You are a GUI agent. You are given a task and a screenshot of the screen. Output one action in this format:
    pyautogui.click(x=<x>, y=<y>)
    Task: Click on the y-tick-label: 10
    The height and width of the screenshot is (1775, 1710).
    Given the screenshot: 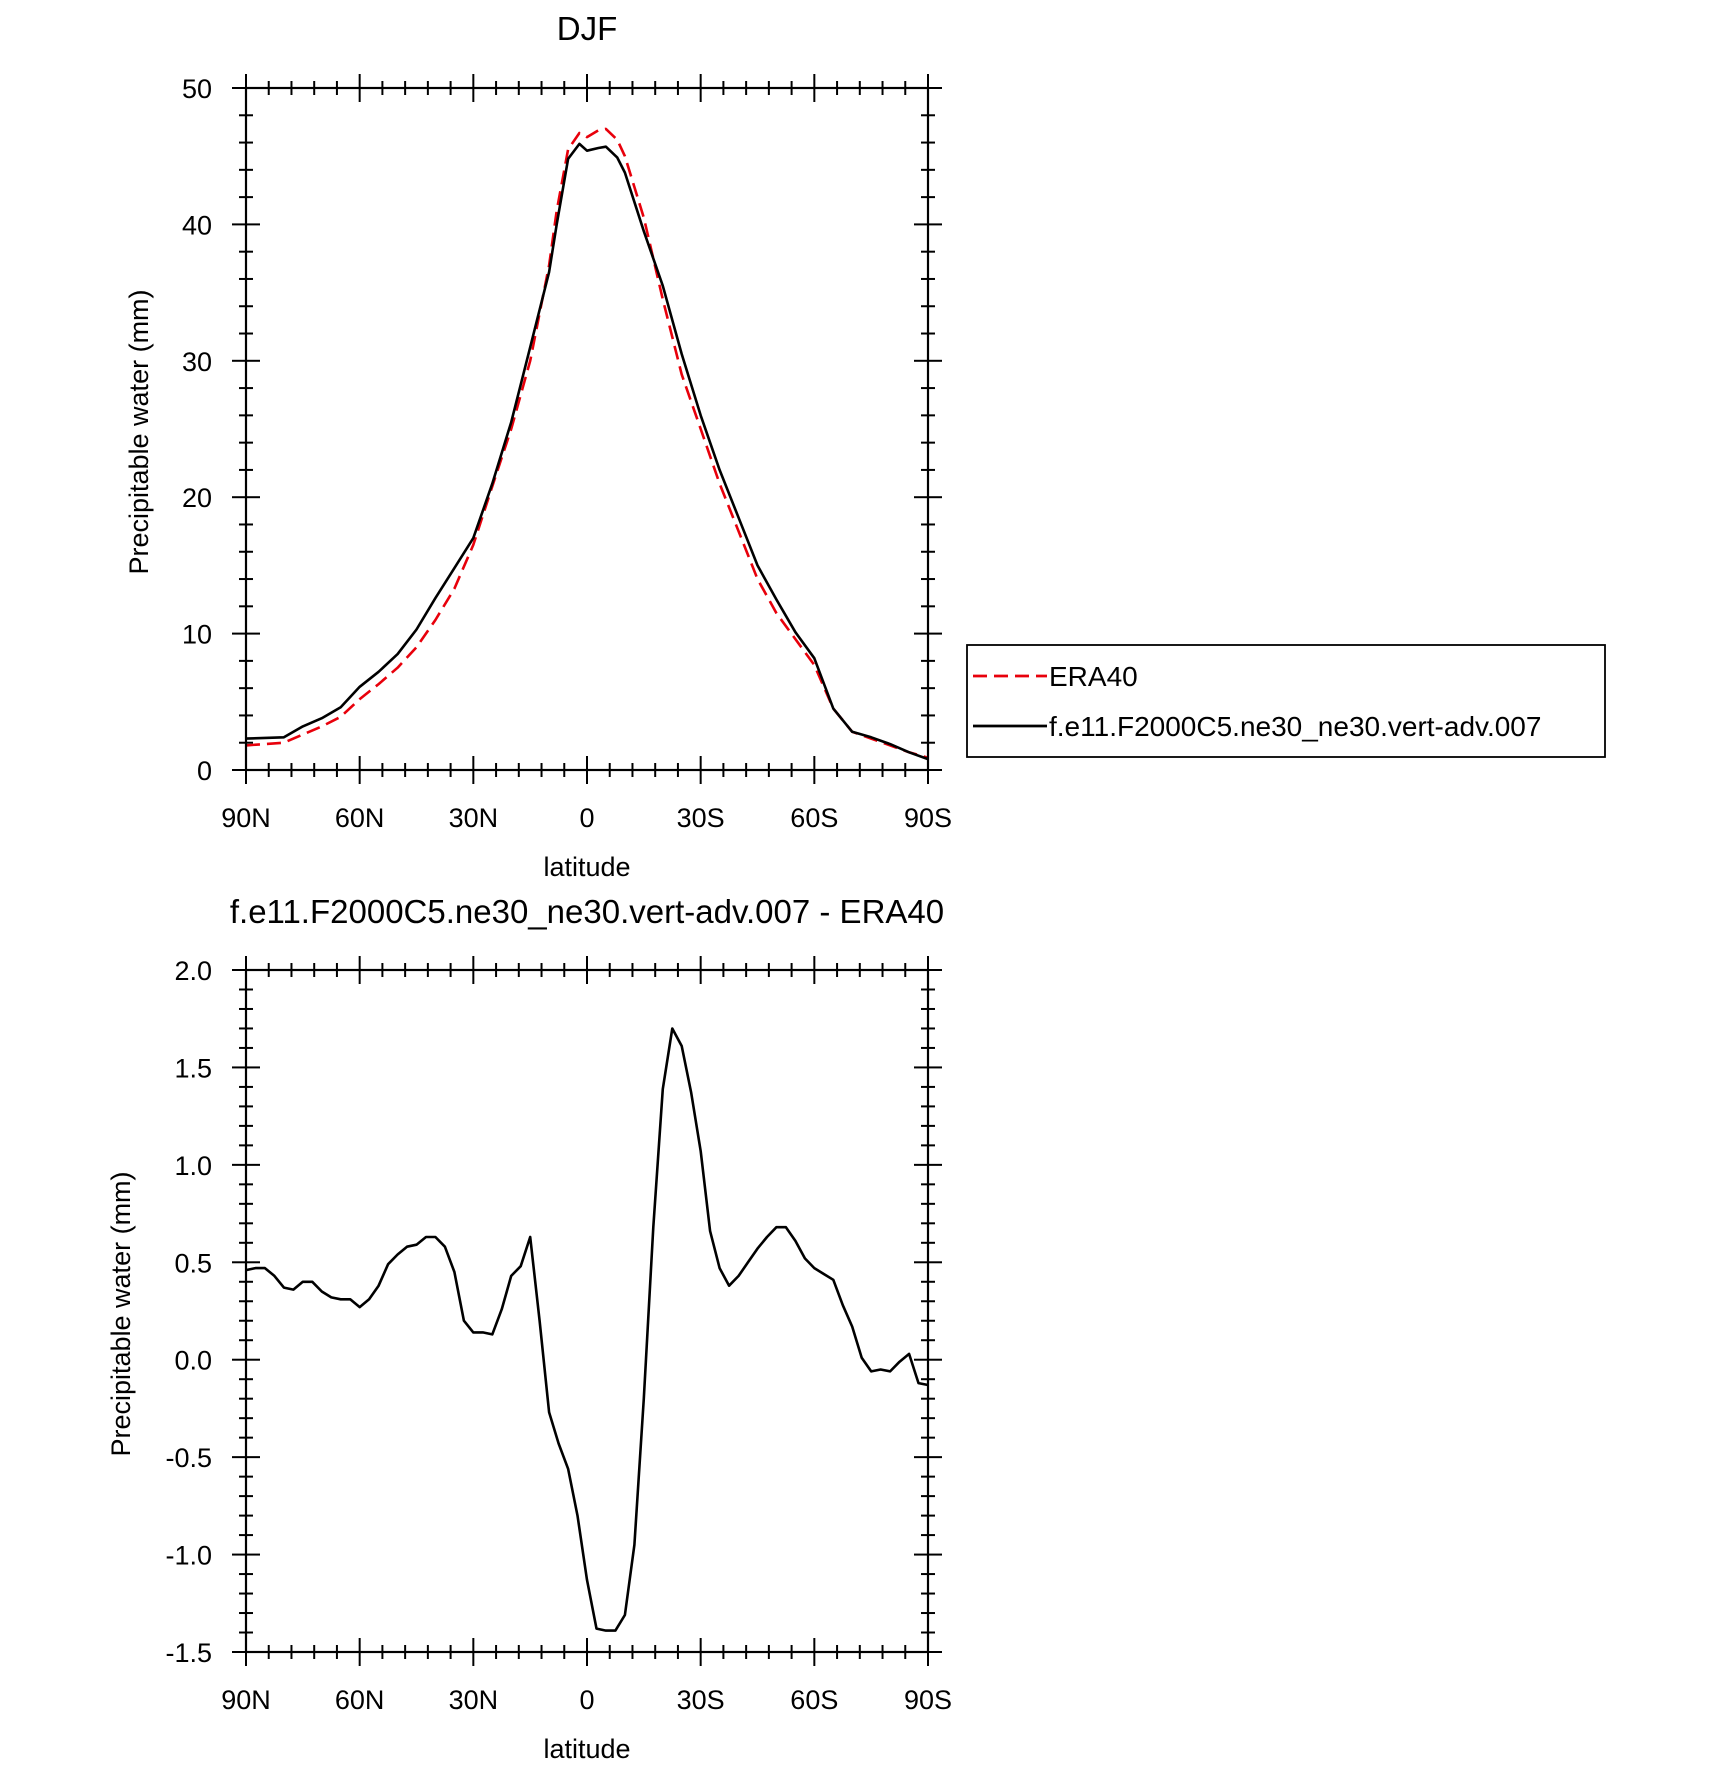 What is the action you would take?
    pyautogui.click(x=197, y=635)
    